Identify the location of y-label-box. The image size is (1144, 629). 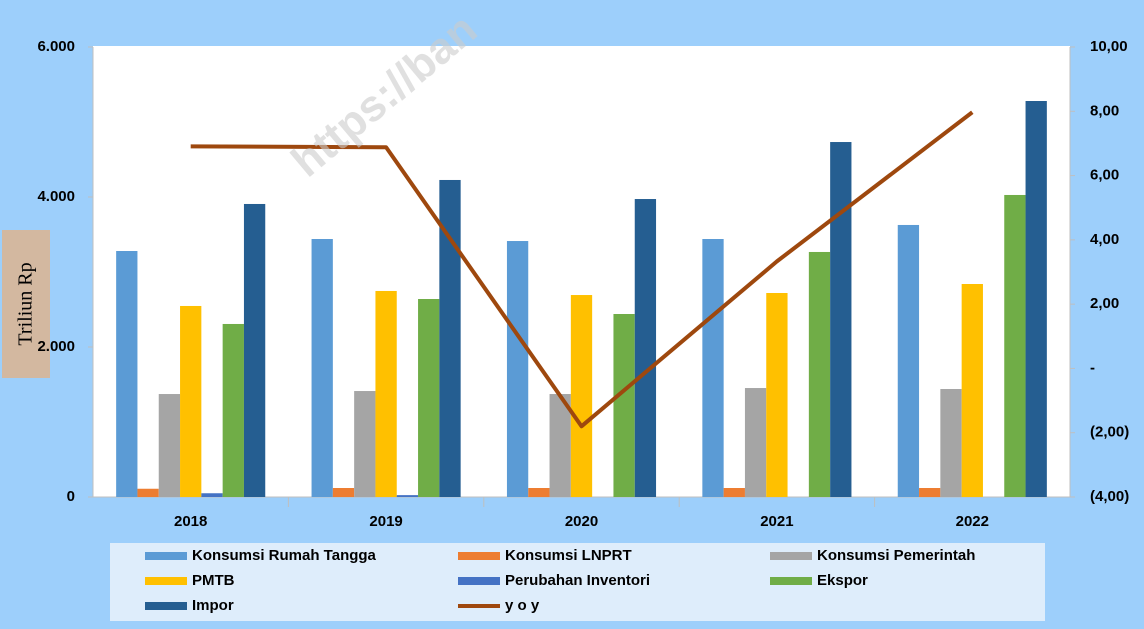
(26, 304).